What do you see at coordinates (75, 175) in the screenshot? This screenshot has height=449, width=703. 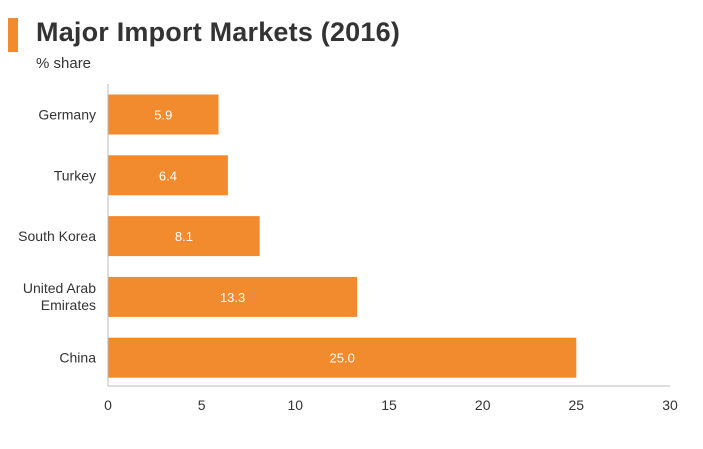 I see `category-label: Turkey` at bounding box center [75, 175].